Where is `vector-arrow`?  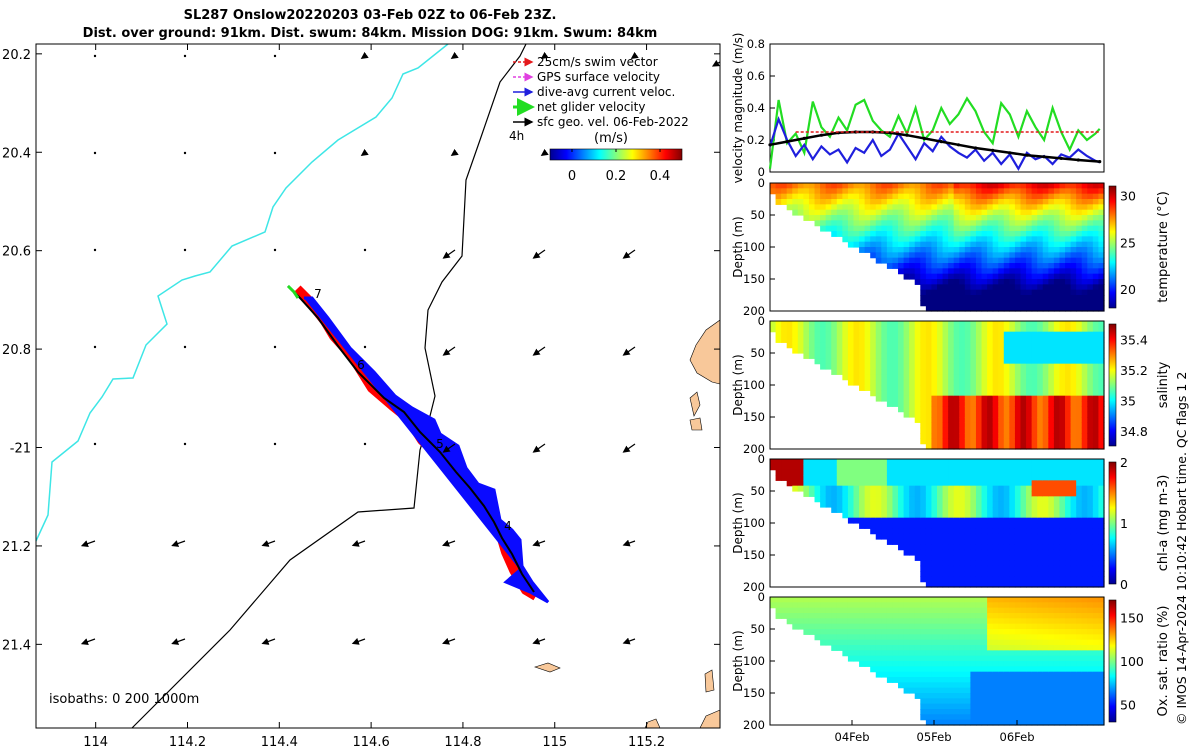 vector-arrow is located at coordinates (275, 153).